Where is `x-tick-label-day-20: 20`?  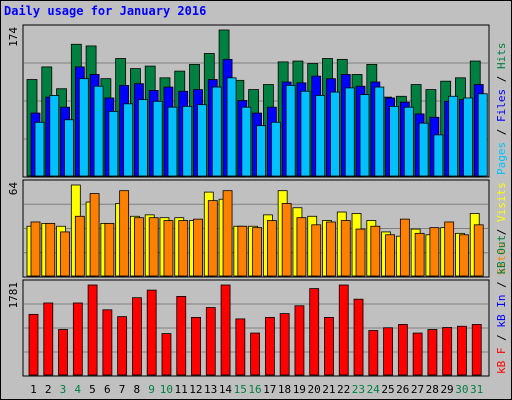
x-tick-label-day-20: 20 is located at coordinates (313, 389).